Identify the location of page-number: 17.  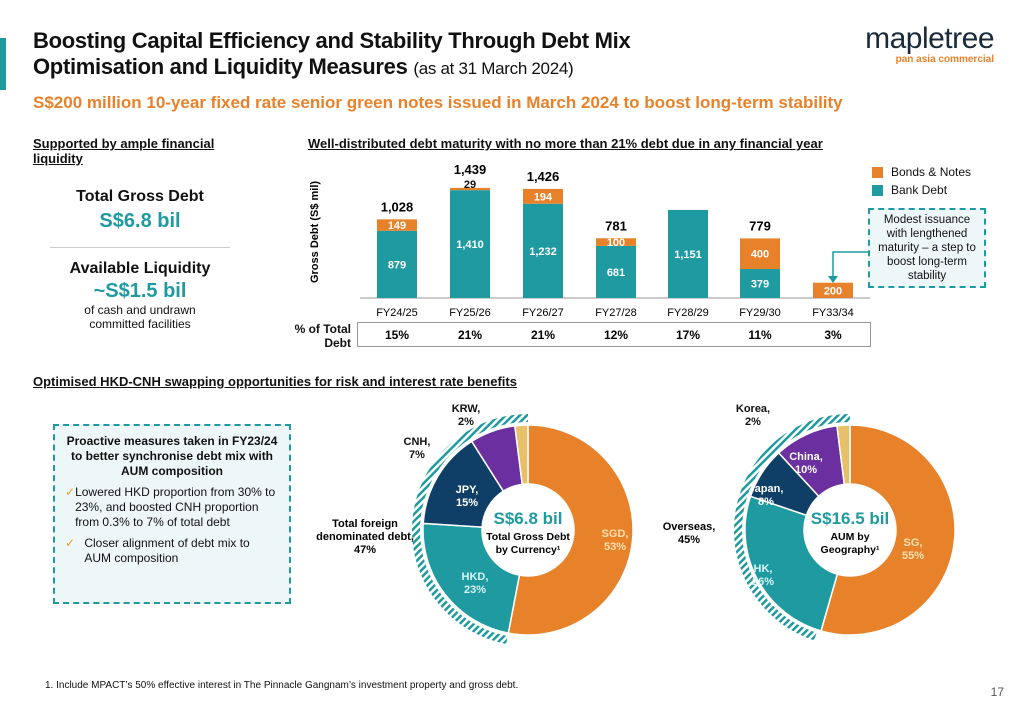
(997, 692).